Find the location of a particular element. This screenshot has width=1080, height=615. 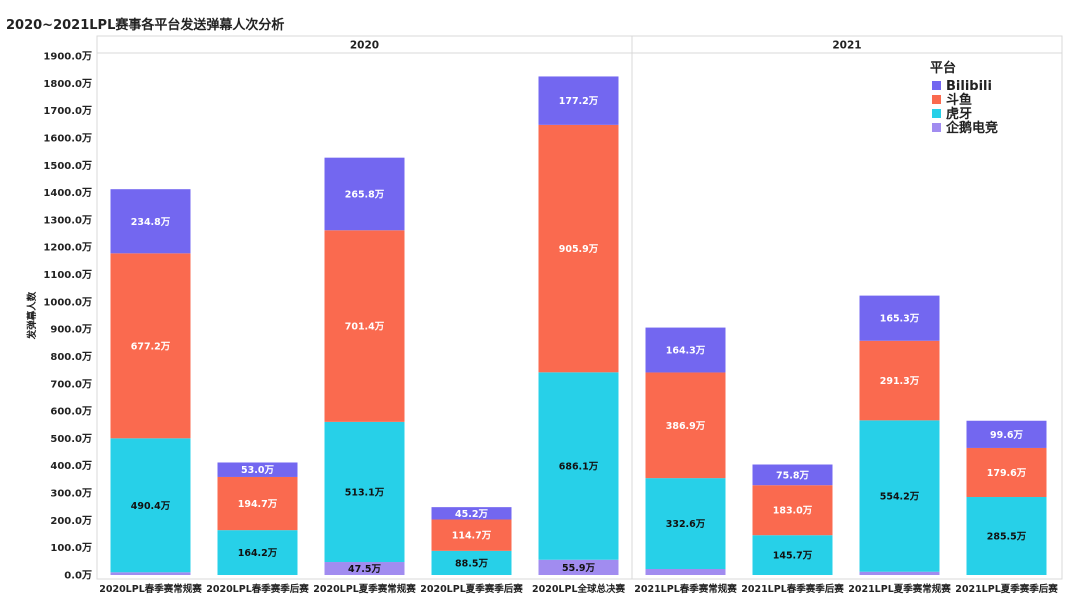

data-label: 513.1万 is located at coordinates (365, 492).